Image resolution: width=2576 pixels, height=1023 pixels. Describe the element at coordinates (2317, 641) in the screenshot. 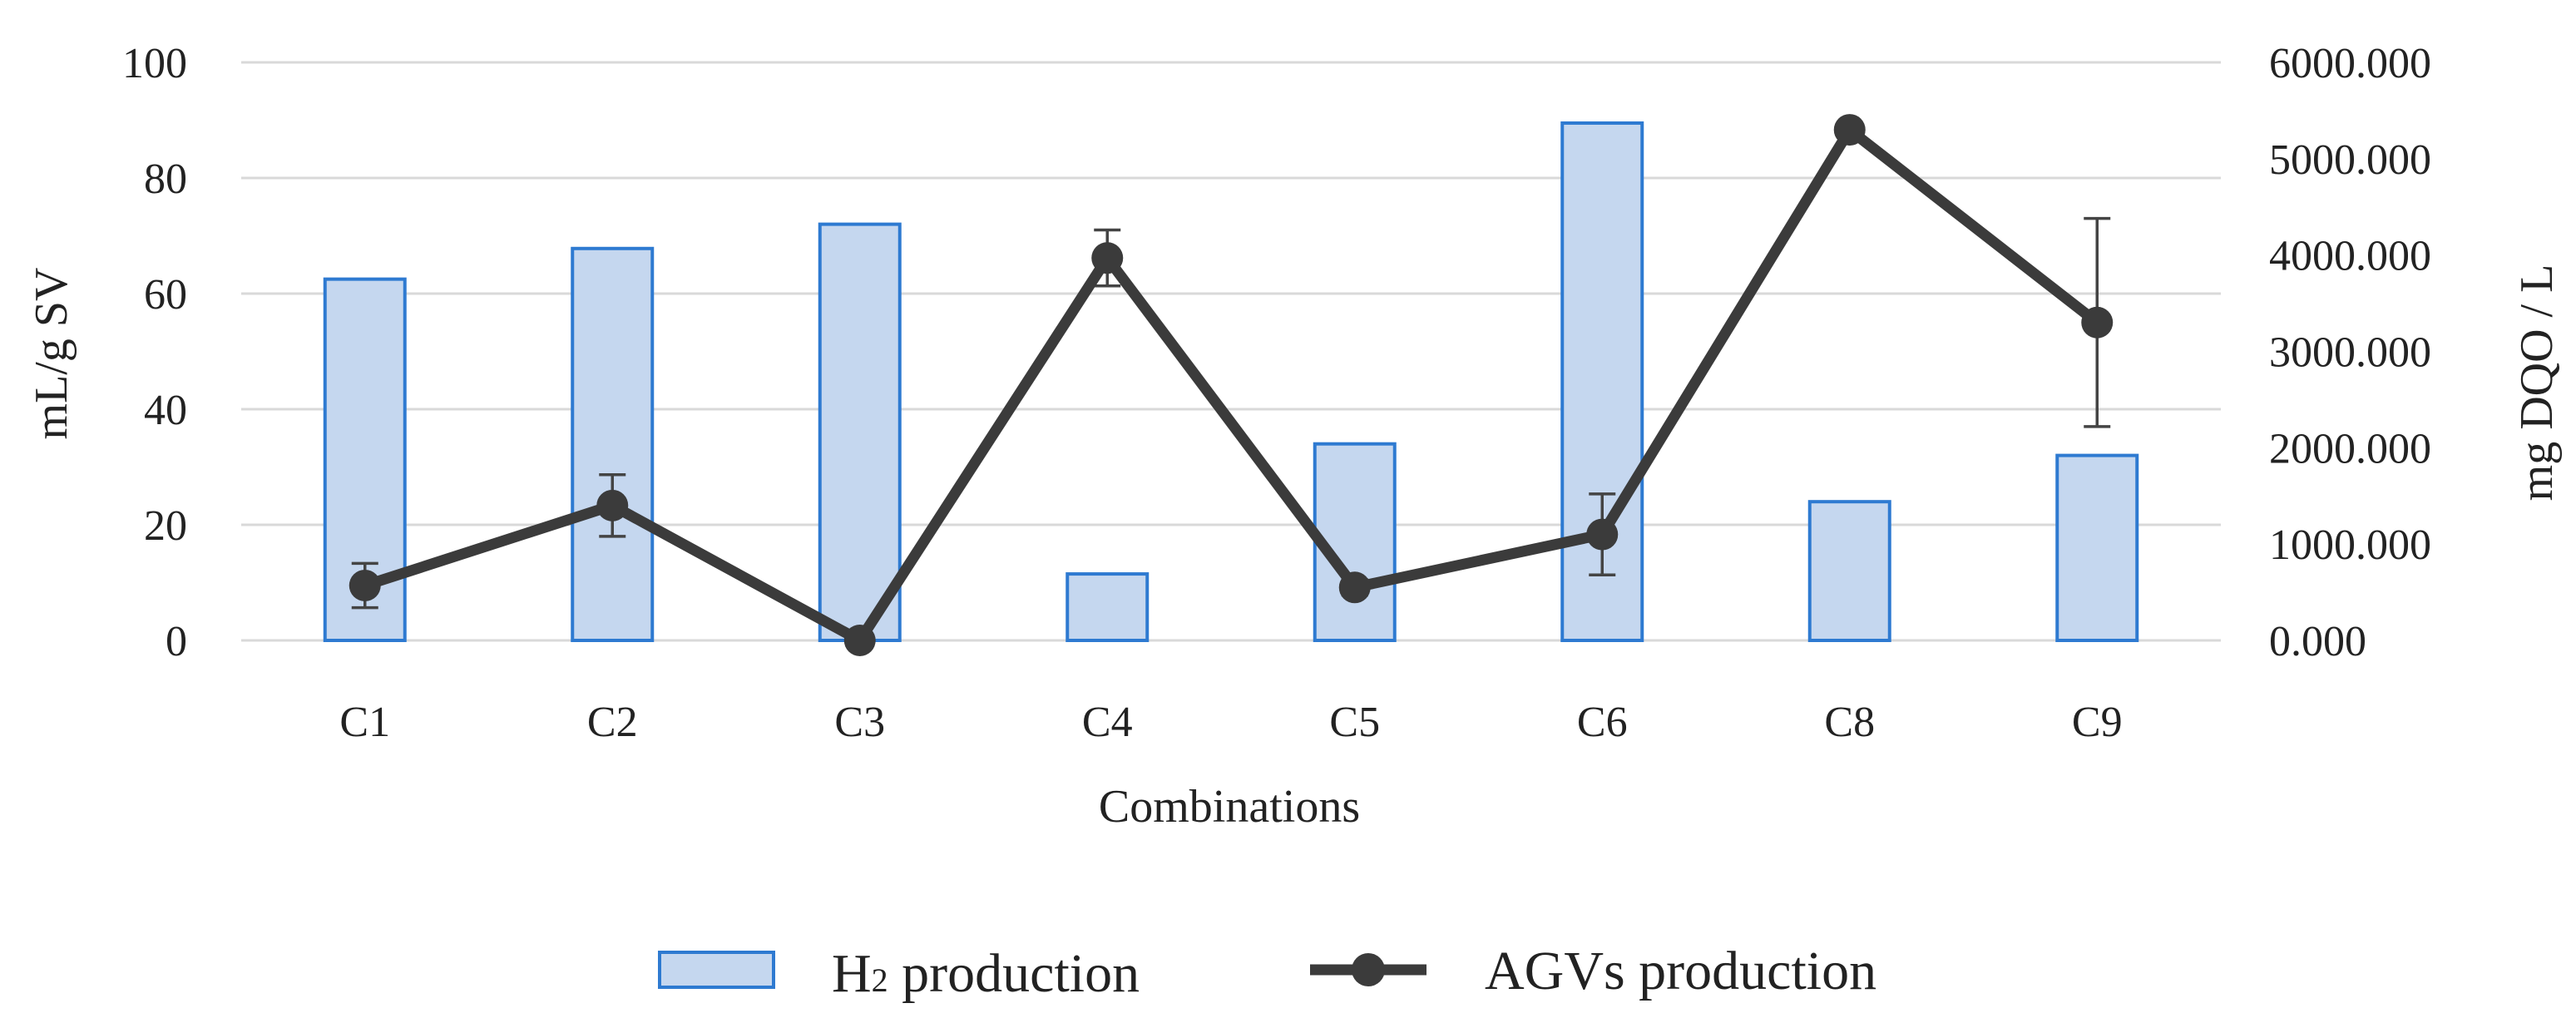

I see `y2-tick-label: 0.000` at that location.